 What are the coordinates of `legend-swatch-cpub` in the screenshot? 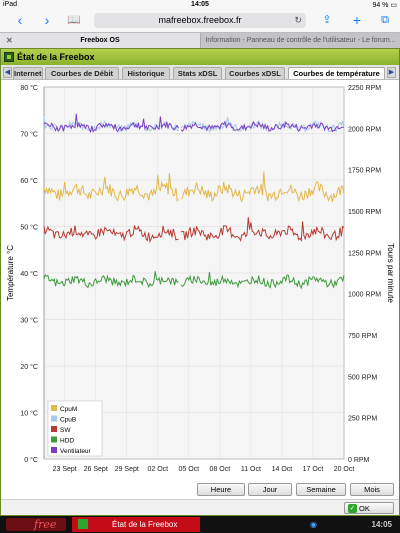 It's located at (54, 418).